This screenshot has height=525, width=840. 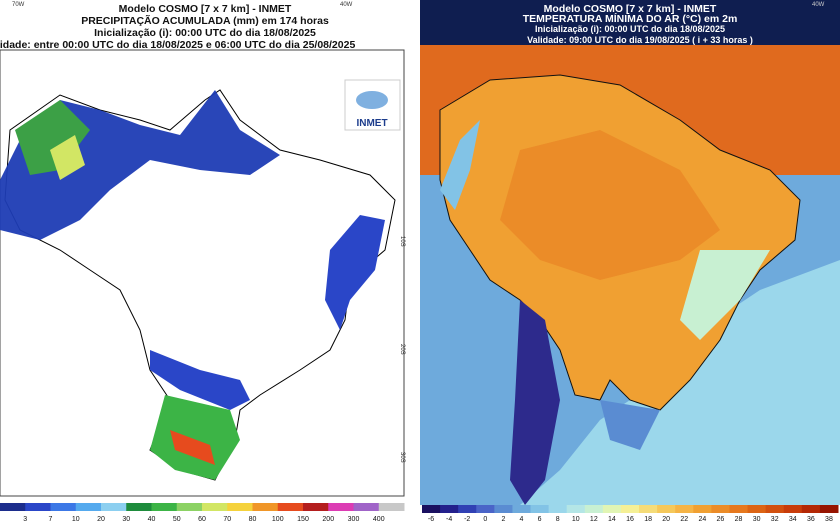 What do you see at coordinates (467, 519) in the screenshot?
I see `colorbar-label: -2` at bounding box center [467, 519].